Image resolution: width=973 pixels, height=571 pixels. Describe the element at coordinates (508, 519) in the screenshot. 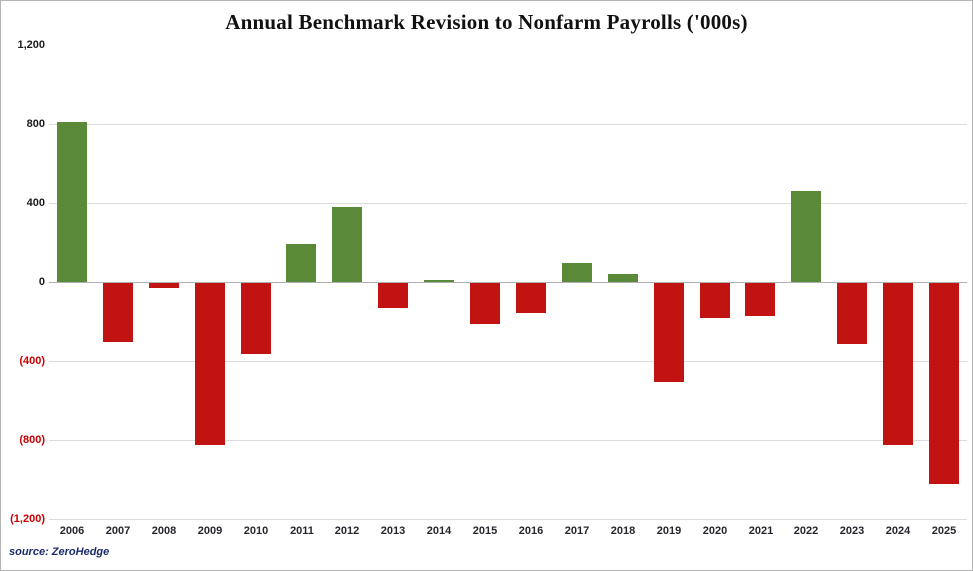

I see `gridline--1200` at that location.